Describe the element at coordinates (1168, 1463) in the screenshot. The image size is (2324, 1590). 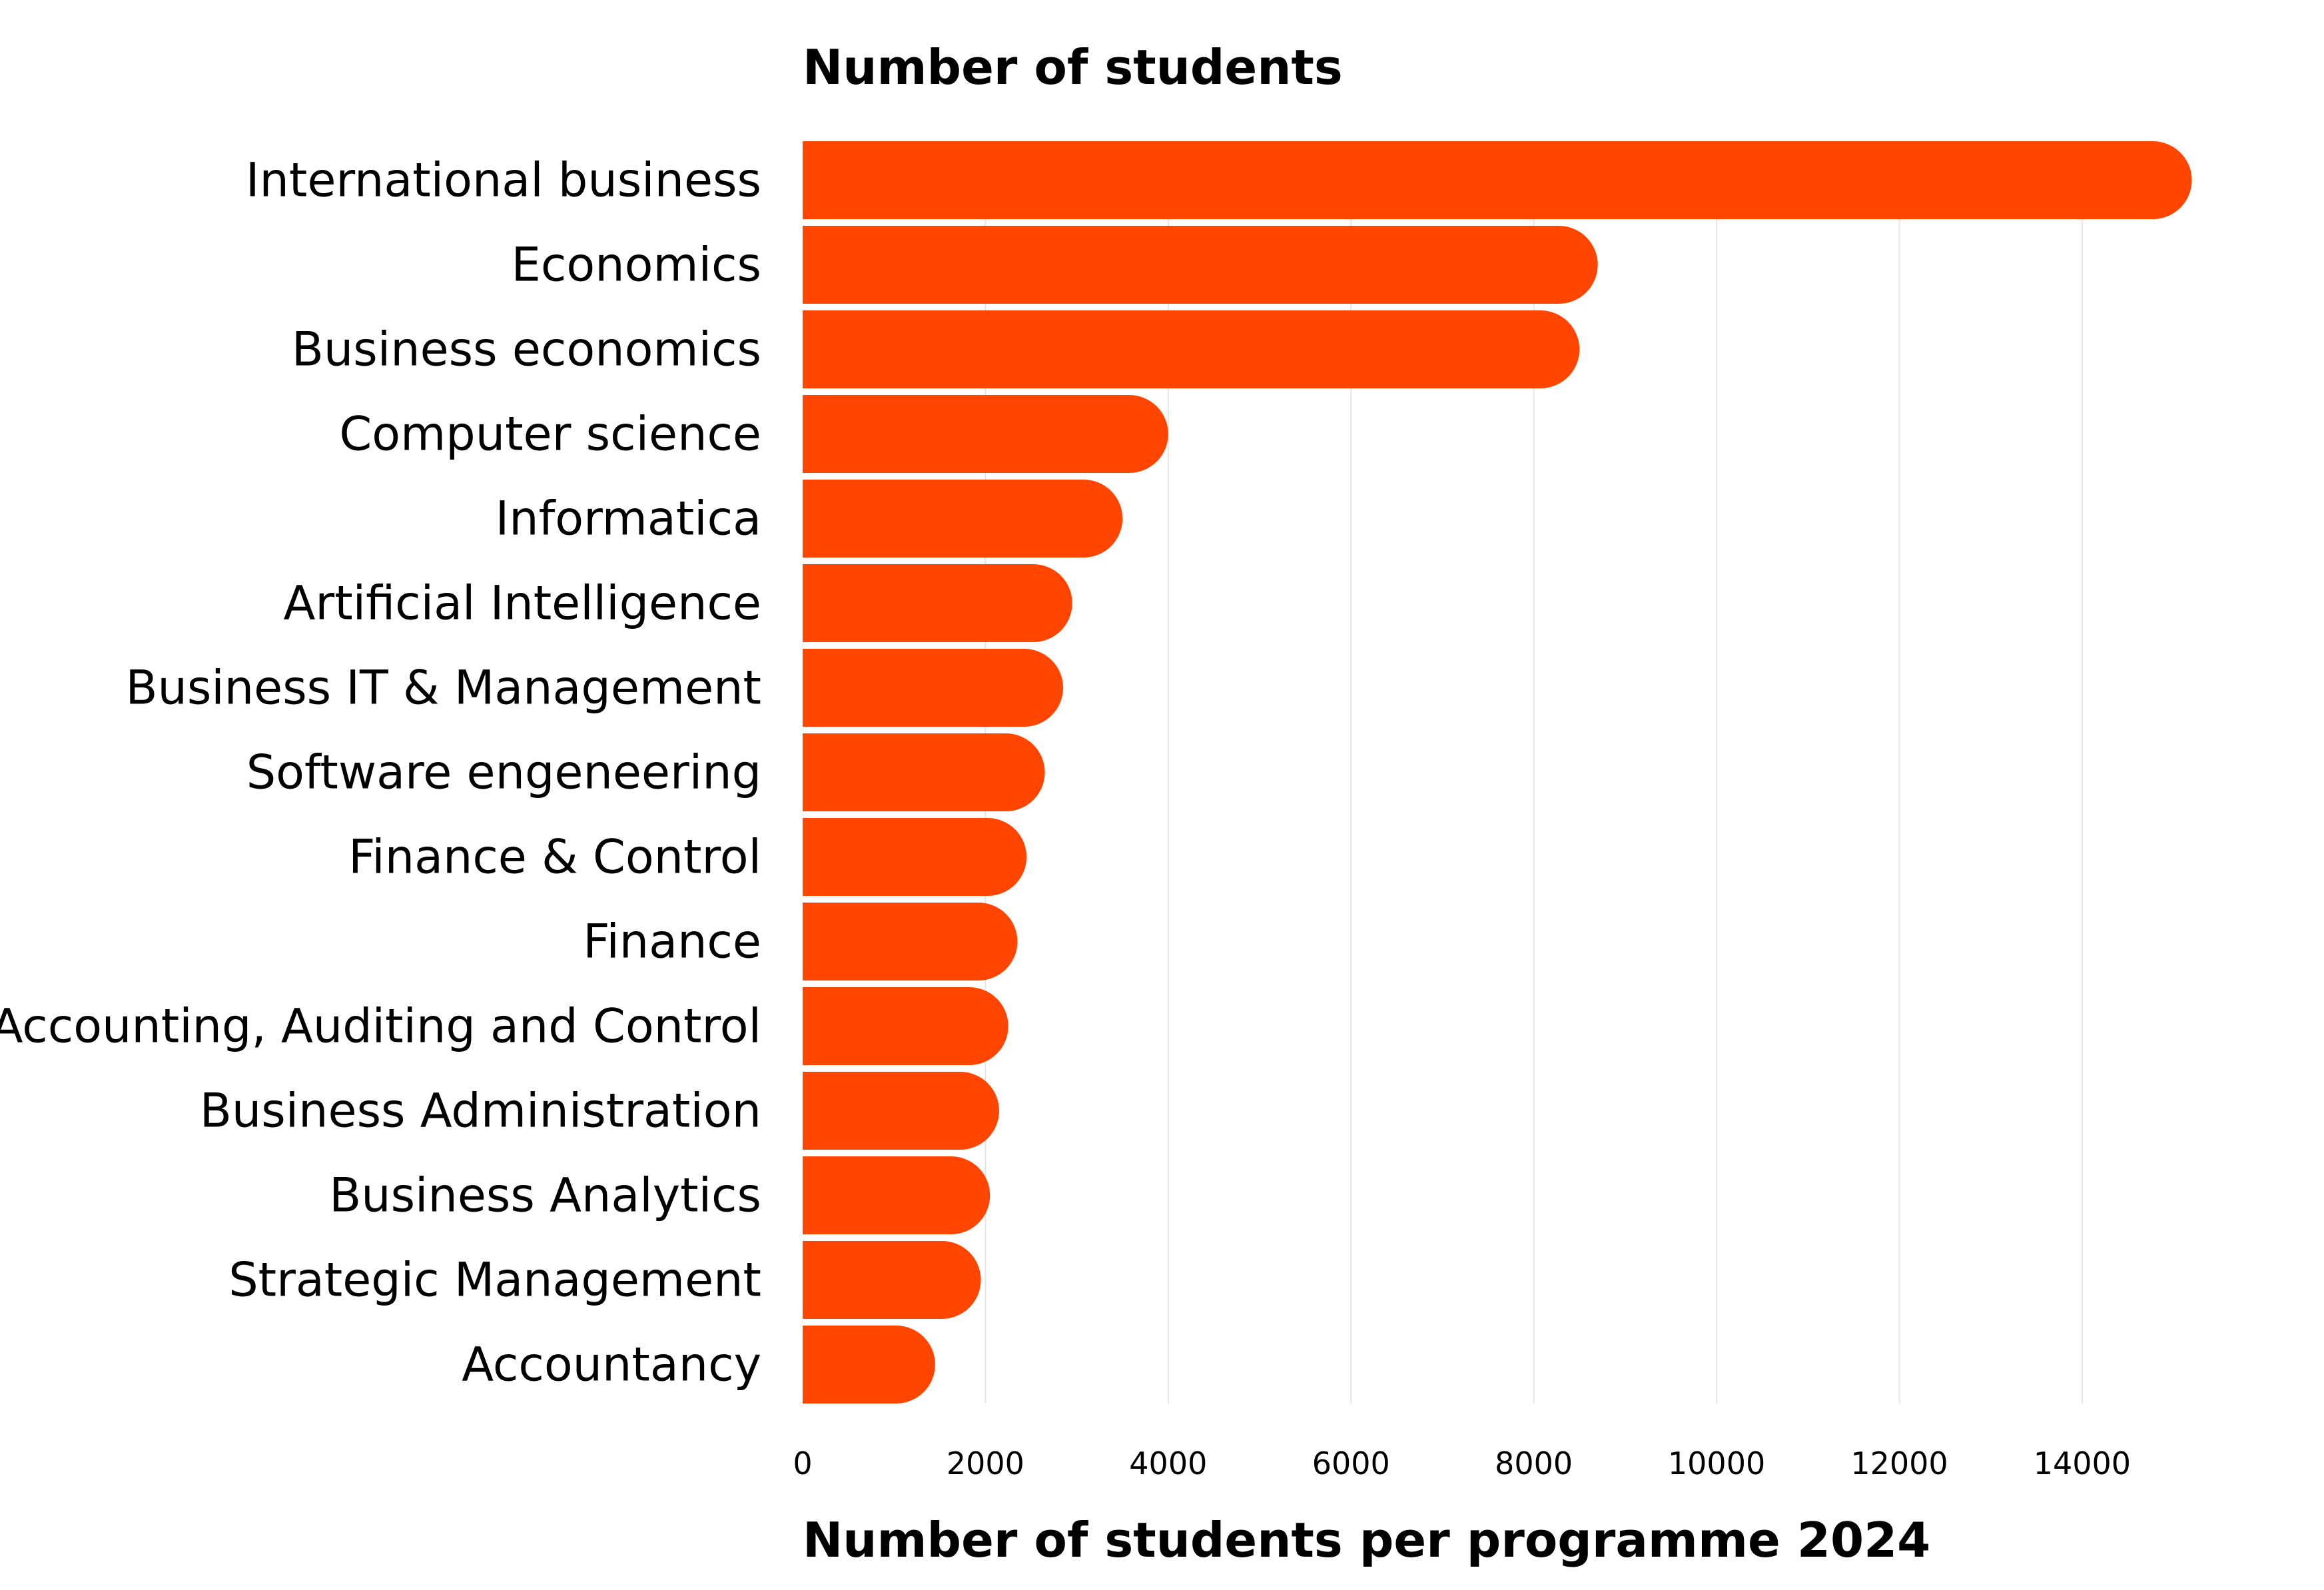
I see `x-tick-label: 4000` at that location.